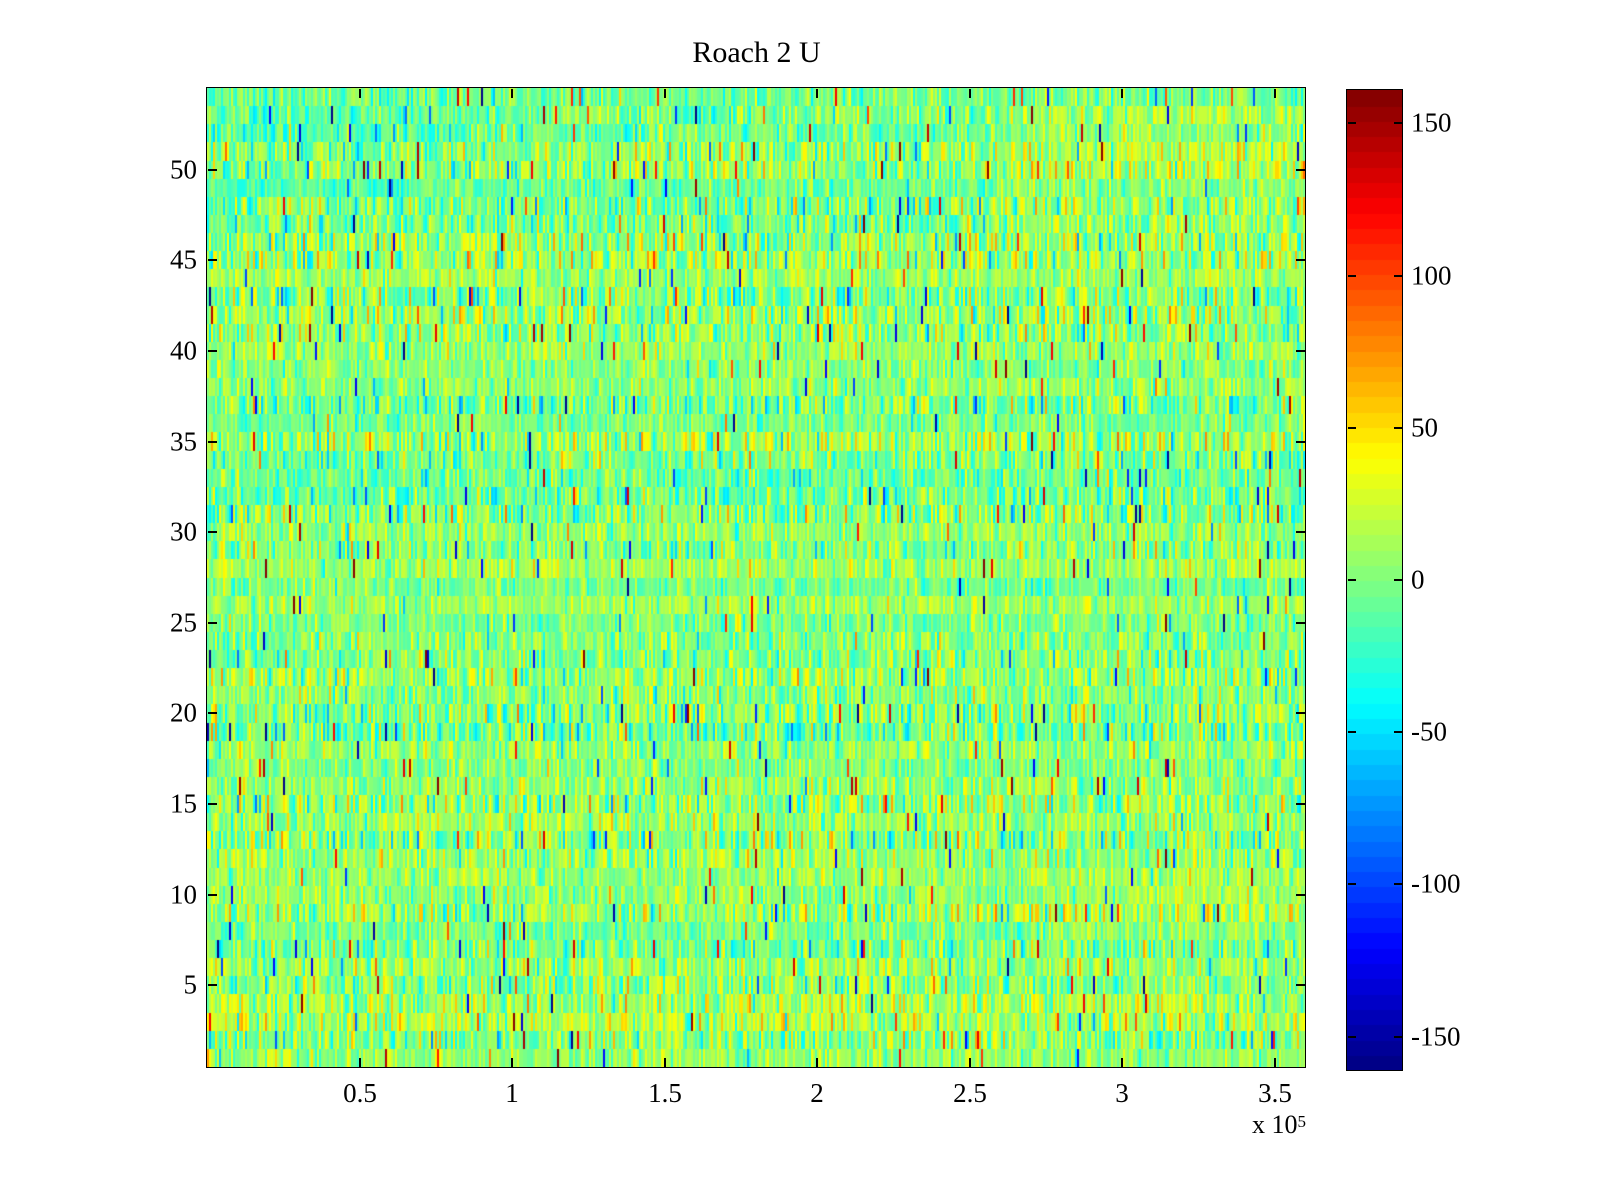  Describe the element at coordinates (512, 1093) in the screenshot. I see `x-tick-label: 1` at that location.